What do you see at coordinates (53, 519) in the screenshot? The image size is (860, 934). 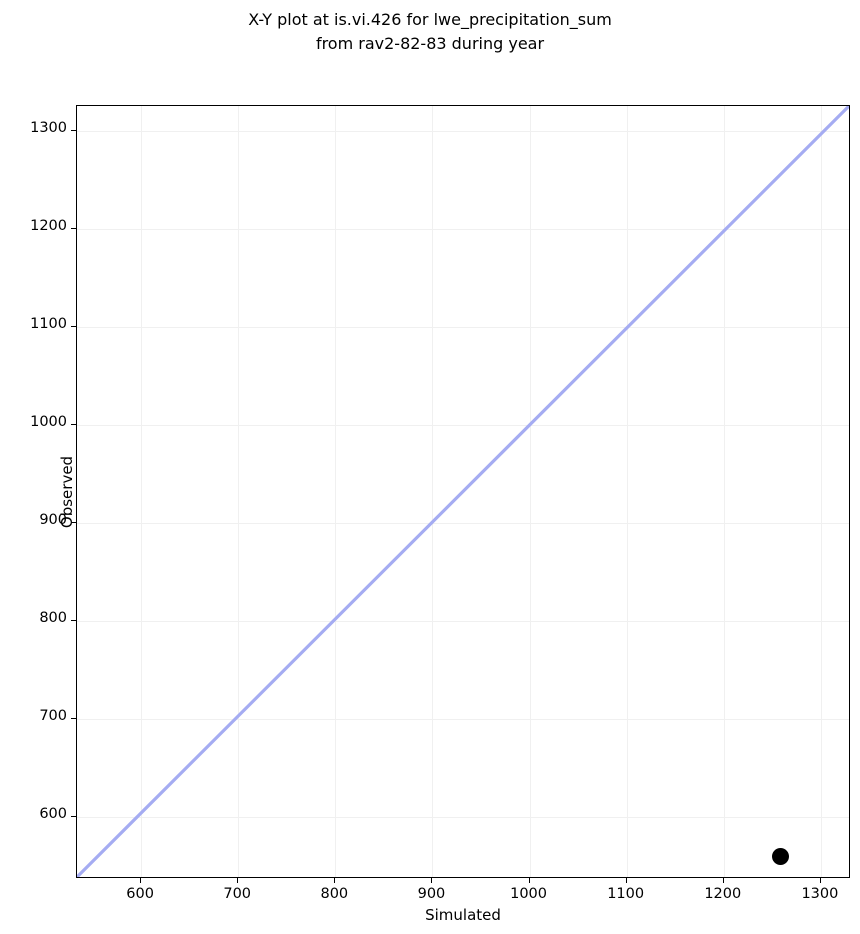 I see `y-tick-label: 900` at bounding box center [53, 519].